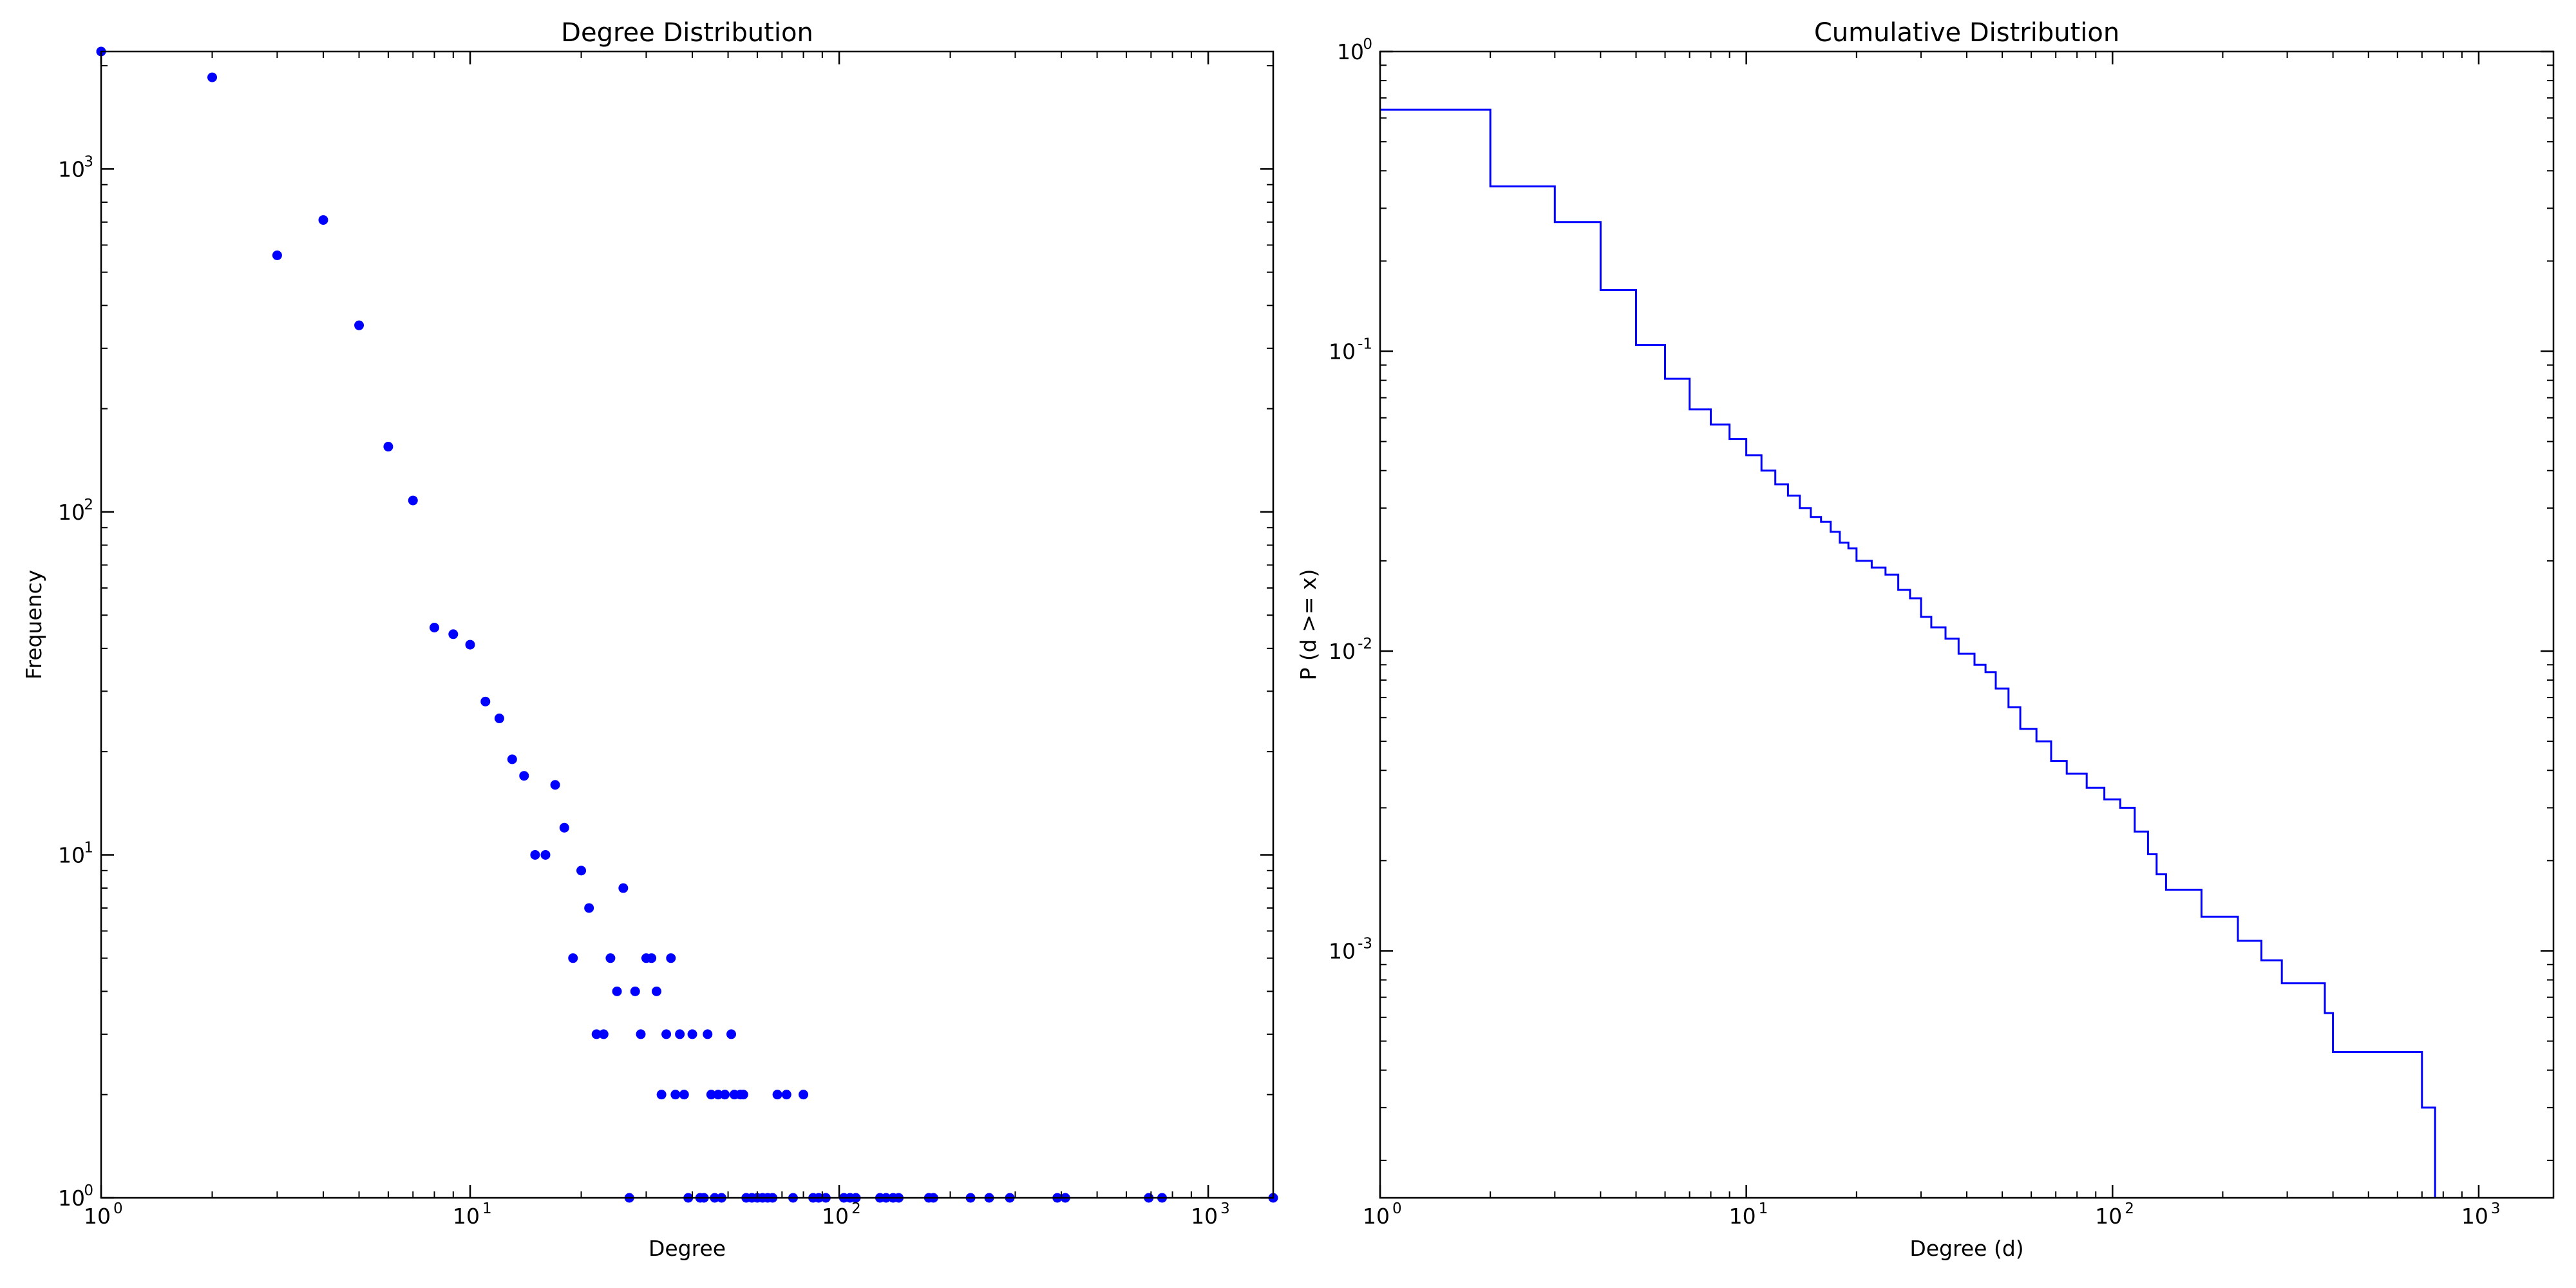 Image resolution: width=2576 pixels, height=1288 pixels. Describe the element at coordinates (1966, 33) in the screenshot. I see `chart-title: Cumulative Distribution` at that location.